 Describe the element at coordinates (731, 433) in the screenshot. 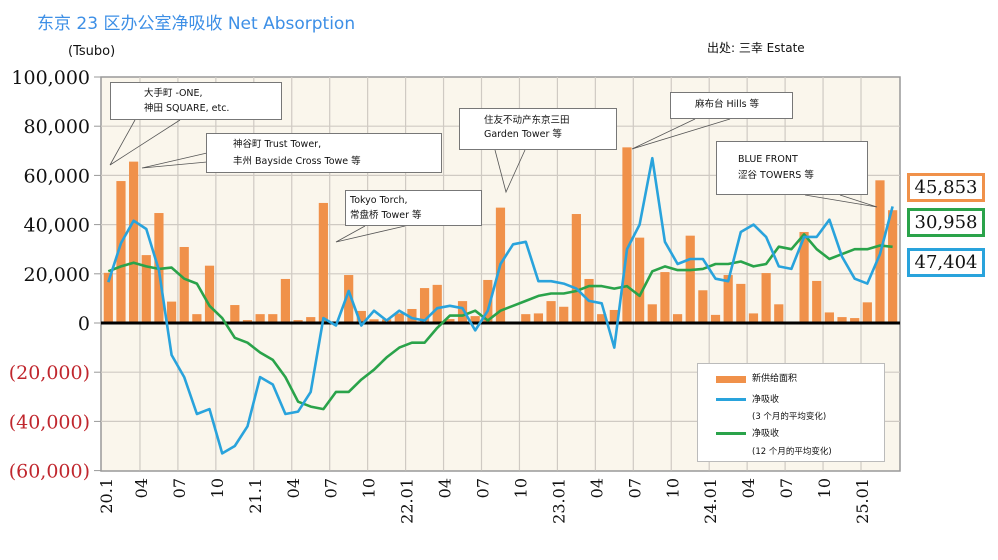

I see `legend-swatch-abs12` at that location.